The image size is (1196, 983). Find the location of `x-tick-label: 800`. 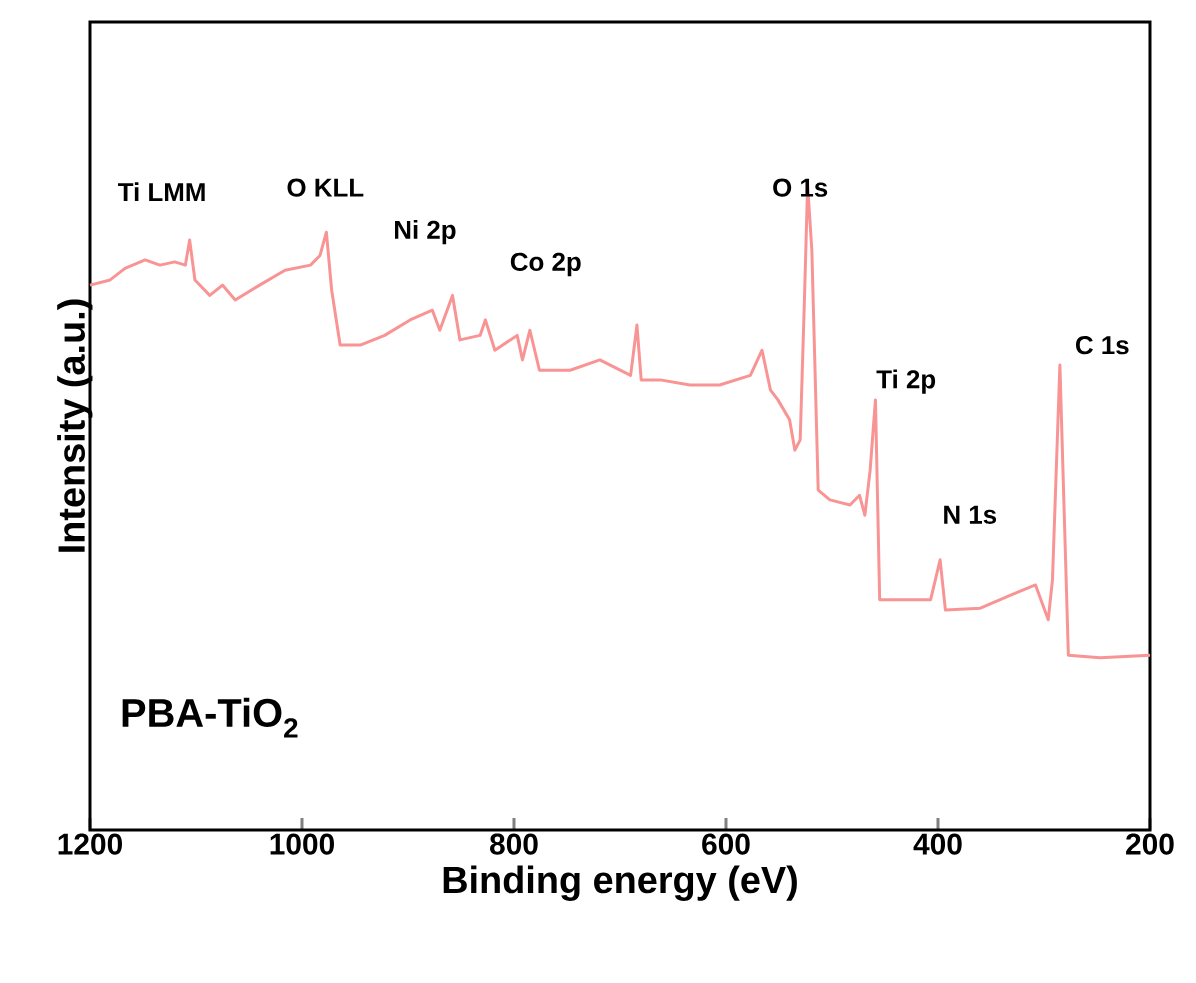

x-tick-label: 800 is located at coordinates (514, 844).